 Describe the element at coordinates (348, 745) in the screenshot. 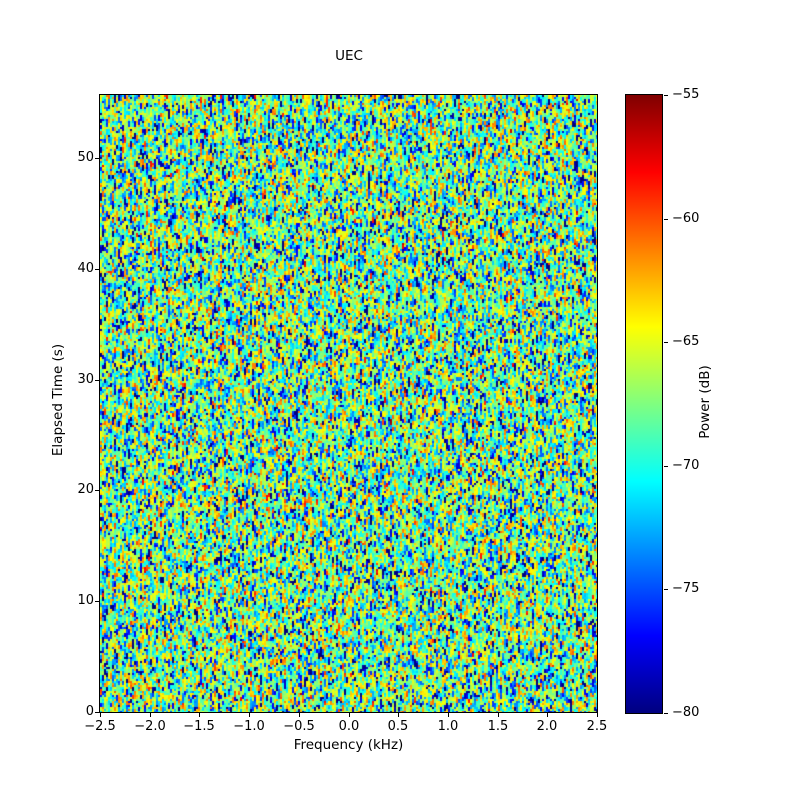

I see `x-axis-label: Frequency (kHz)` at that location.